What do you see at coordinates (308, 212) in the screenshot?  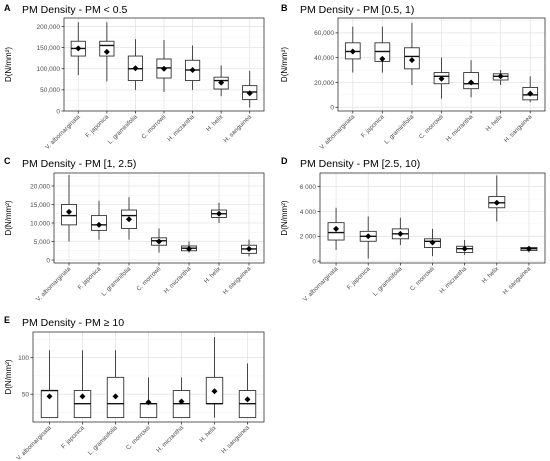 I see `y-tick-label: 4 000` at bounding box center [308, 212].